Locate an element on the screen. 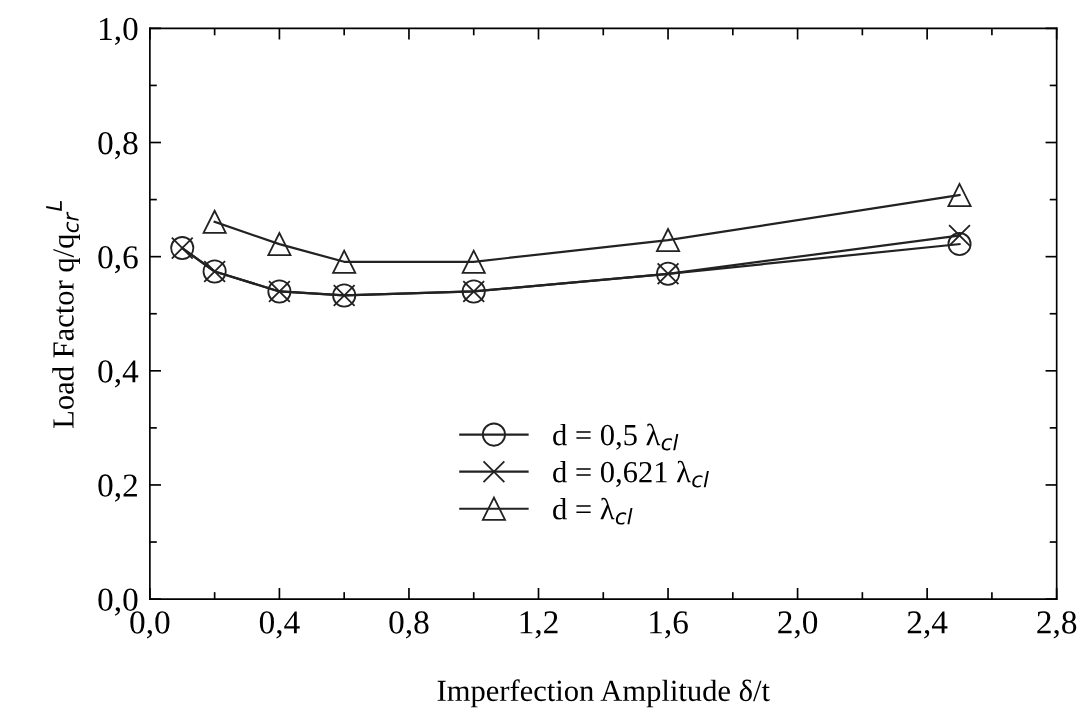 This screenshot has width=1086, height=709. legend-label: d = 0,5 λ$_{cl}$ is located at coordinates (616, 437).